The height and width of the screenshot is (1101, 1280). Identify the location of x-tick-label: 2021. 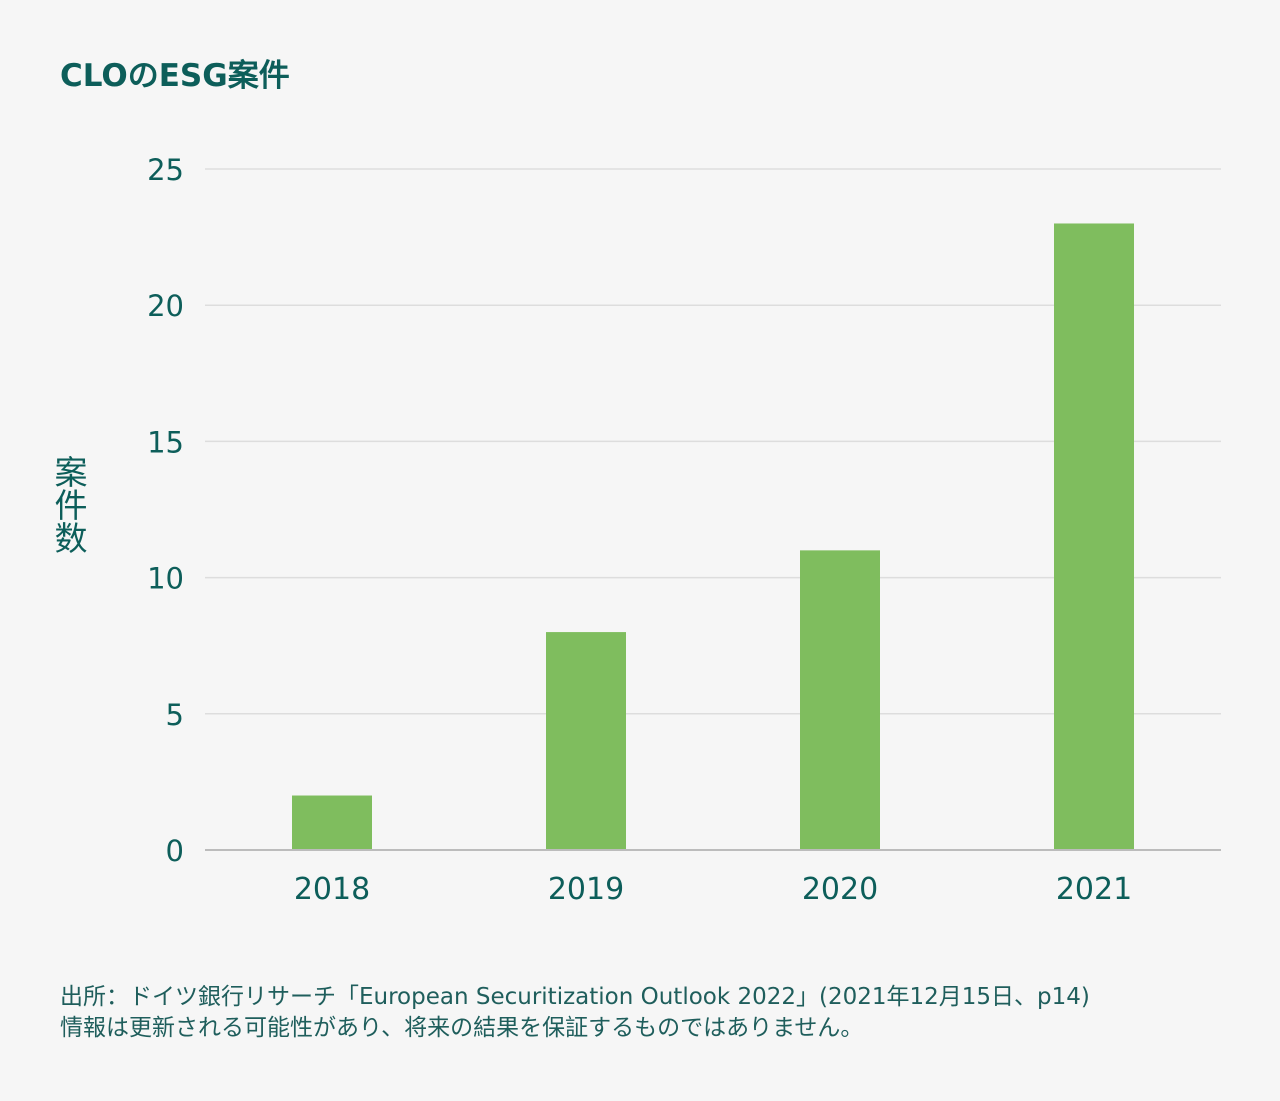
(1094, 889).